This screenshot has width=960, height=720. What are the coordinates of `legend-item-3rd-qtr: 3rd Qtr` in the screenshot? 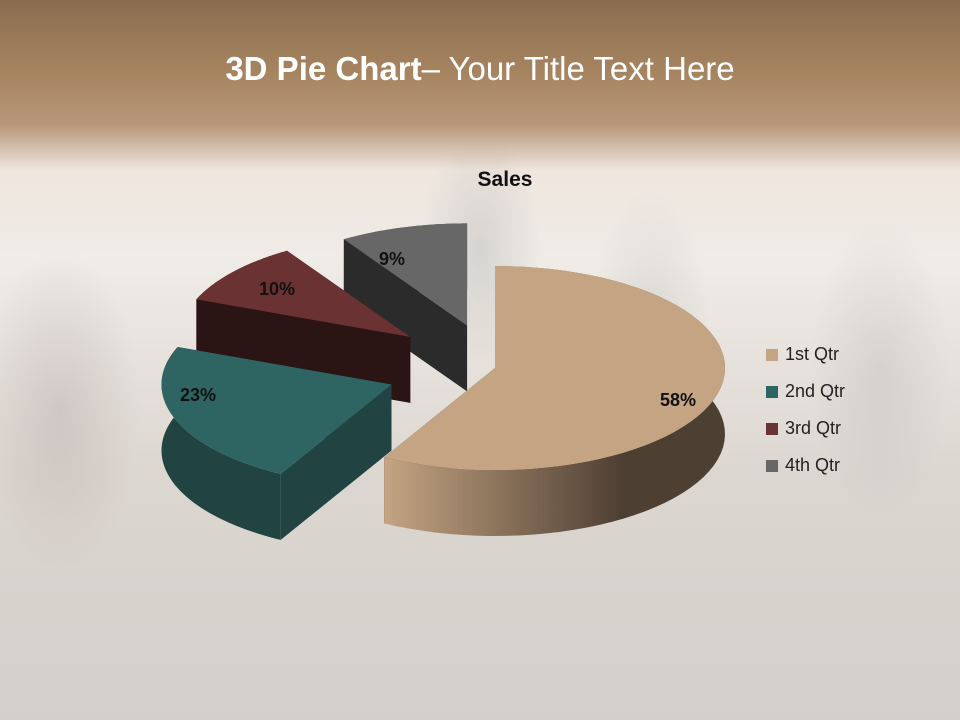 It's located at (805, 428).